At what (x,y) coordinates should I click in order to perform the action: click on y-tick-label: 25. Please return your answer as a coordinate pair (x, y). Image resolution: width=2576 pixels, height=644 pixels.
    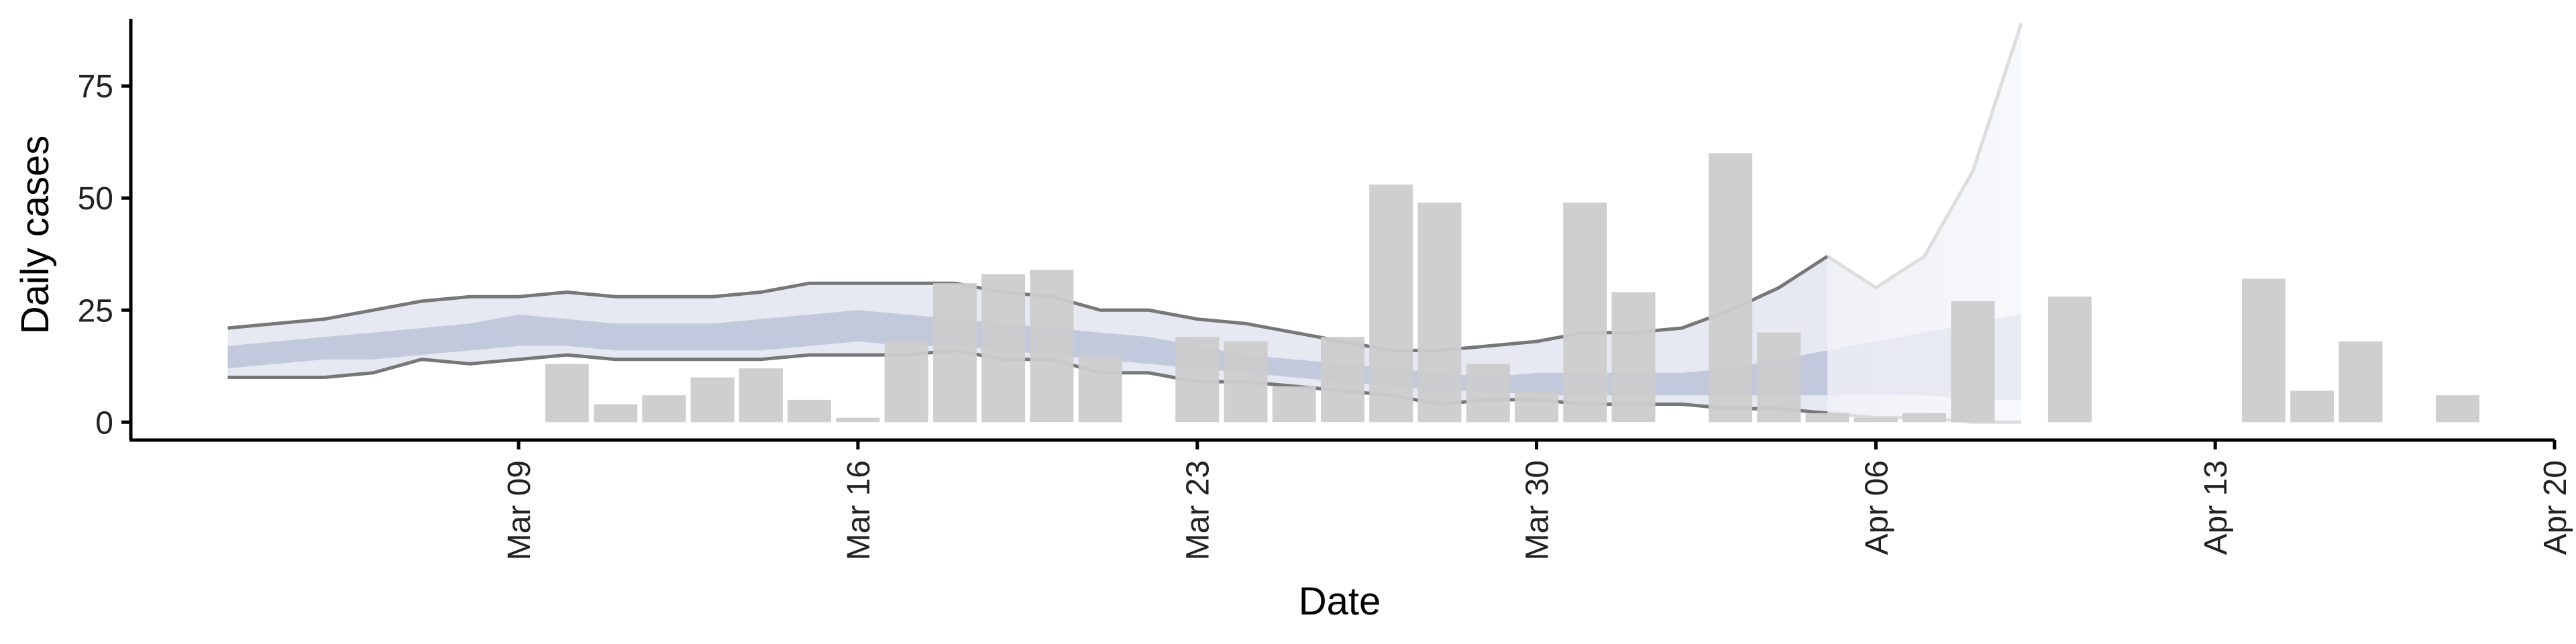
    Looking at the image, I should click on (95, 311).